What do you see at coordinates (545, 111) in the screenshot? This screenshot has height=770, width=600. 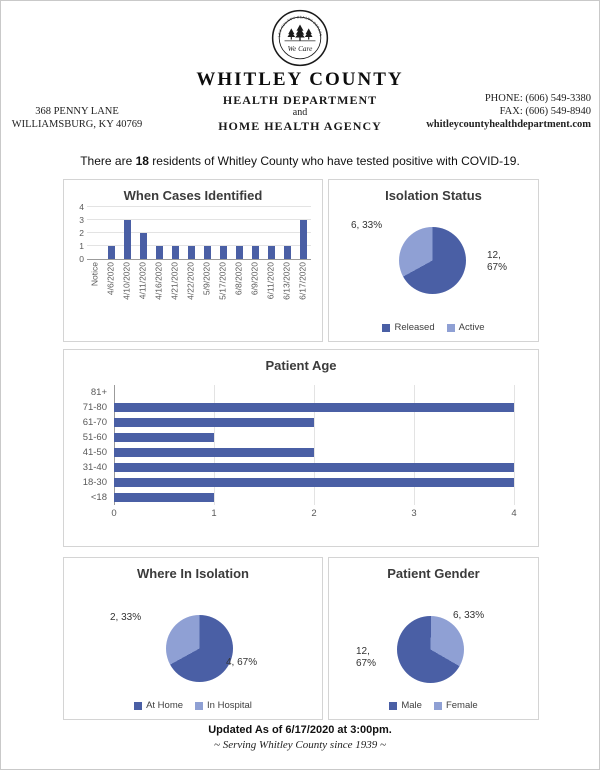 I see `fax-line: FAX: (606) 549-8940` at bounding box center [545, 111].